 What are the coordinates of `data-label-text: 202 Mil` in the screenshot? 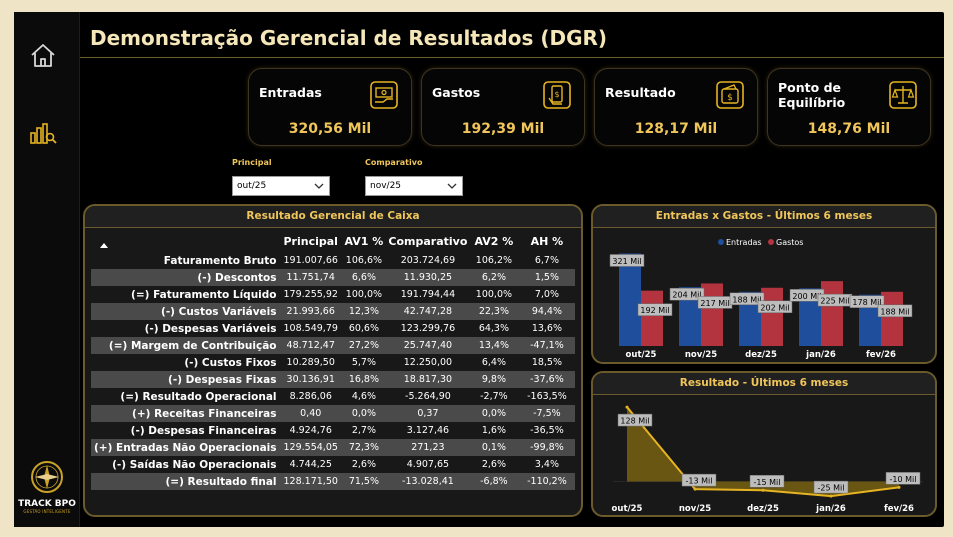 It's located at (774, 307).